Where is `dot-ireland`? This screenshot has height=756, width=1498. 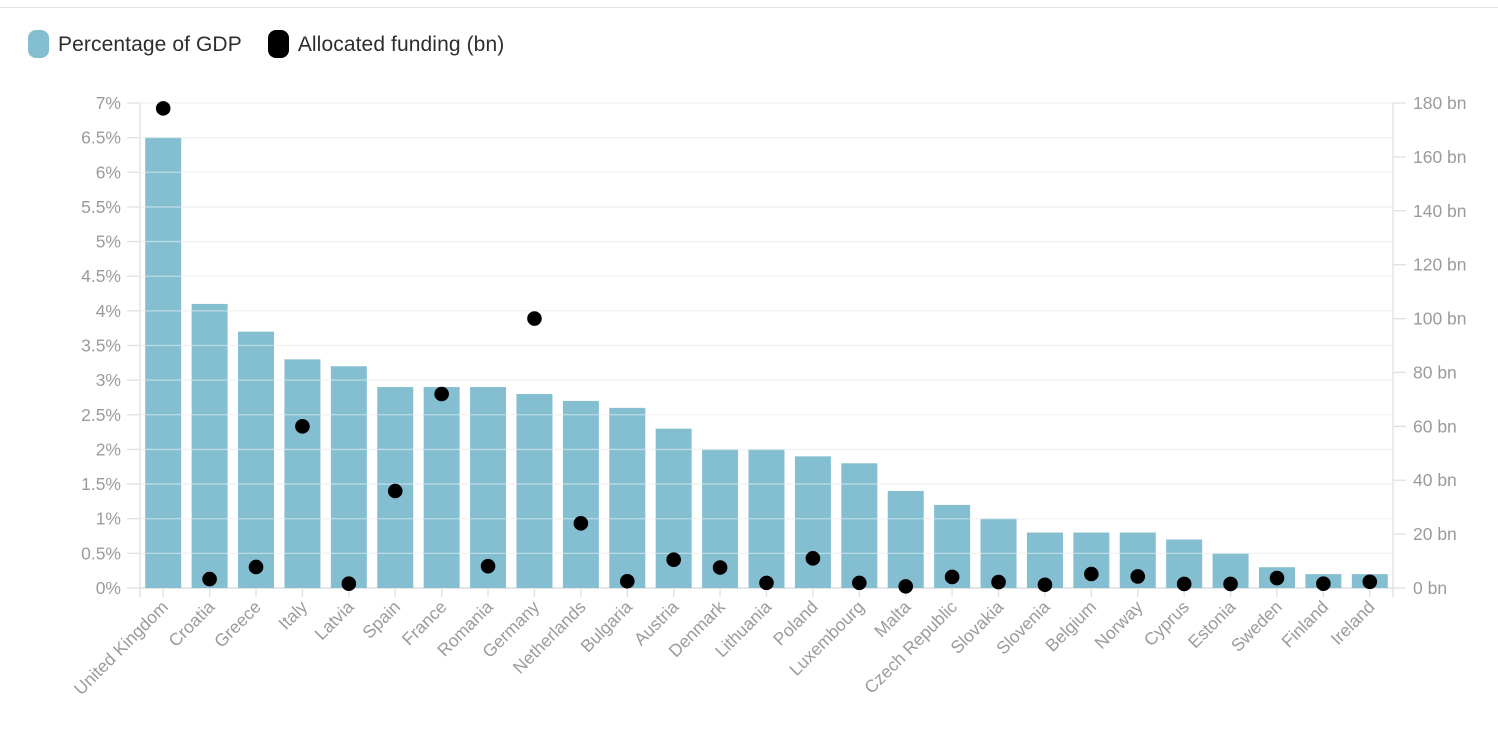
dot-ireland is located at coordinates (1370, 582).